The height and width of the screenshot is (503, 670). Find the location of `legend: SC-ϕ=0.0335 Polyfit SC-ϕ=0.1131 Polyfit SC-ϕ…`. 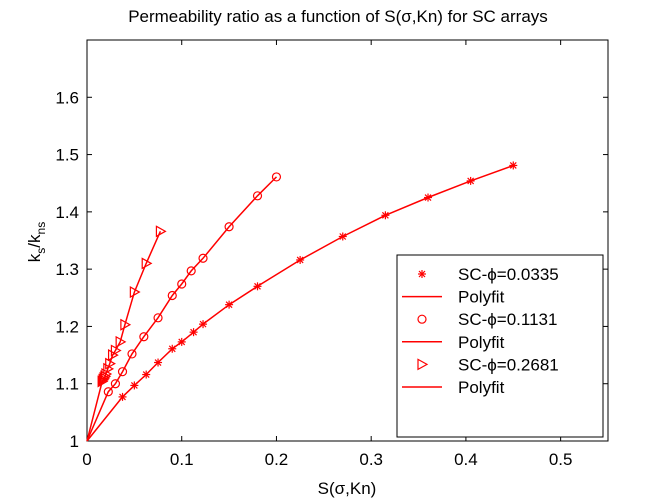

legend: SC-ϕ=0.0335 Polyfit SC-ϕ=0.1131 Polyfit SC-ϕ… is located at coordinates (500, 346).